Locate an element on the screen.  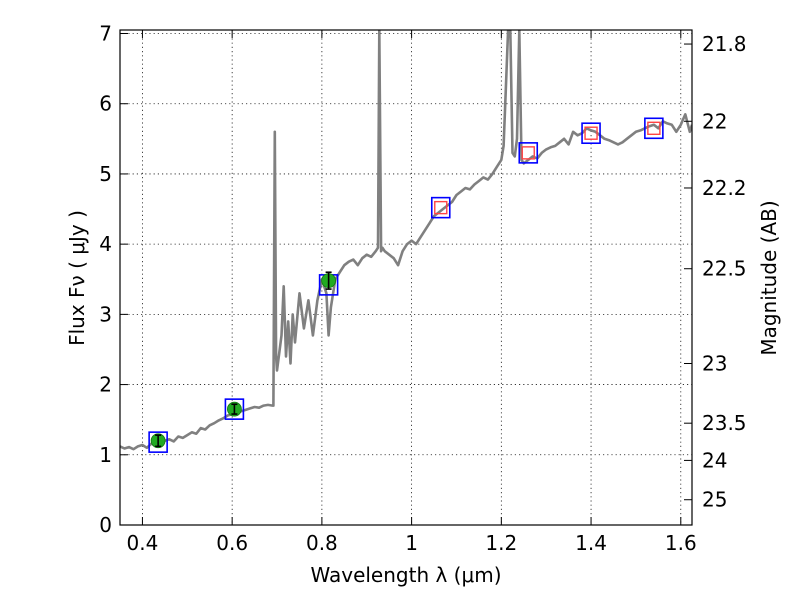
x-tick-label: 1.2 is located at coordinates (501, 543).